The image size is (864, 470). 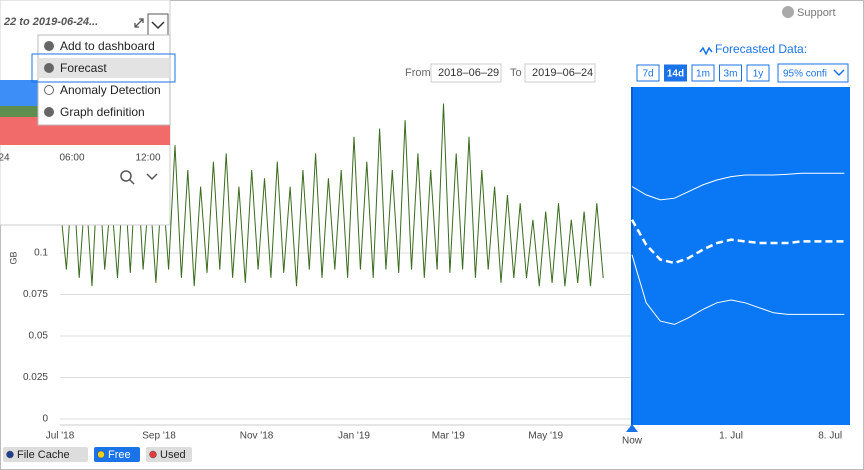 What do you see at coordinates (159, 436) in the screenshot?
I see `x-tick-label: Sep '18` at bounding box center [159, 436].